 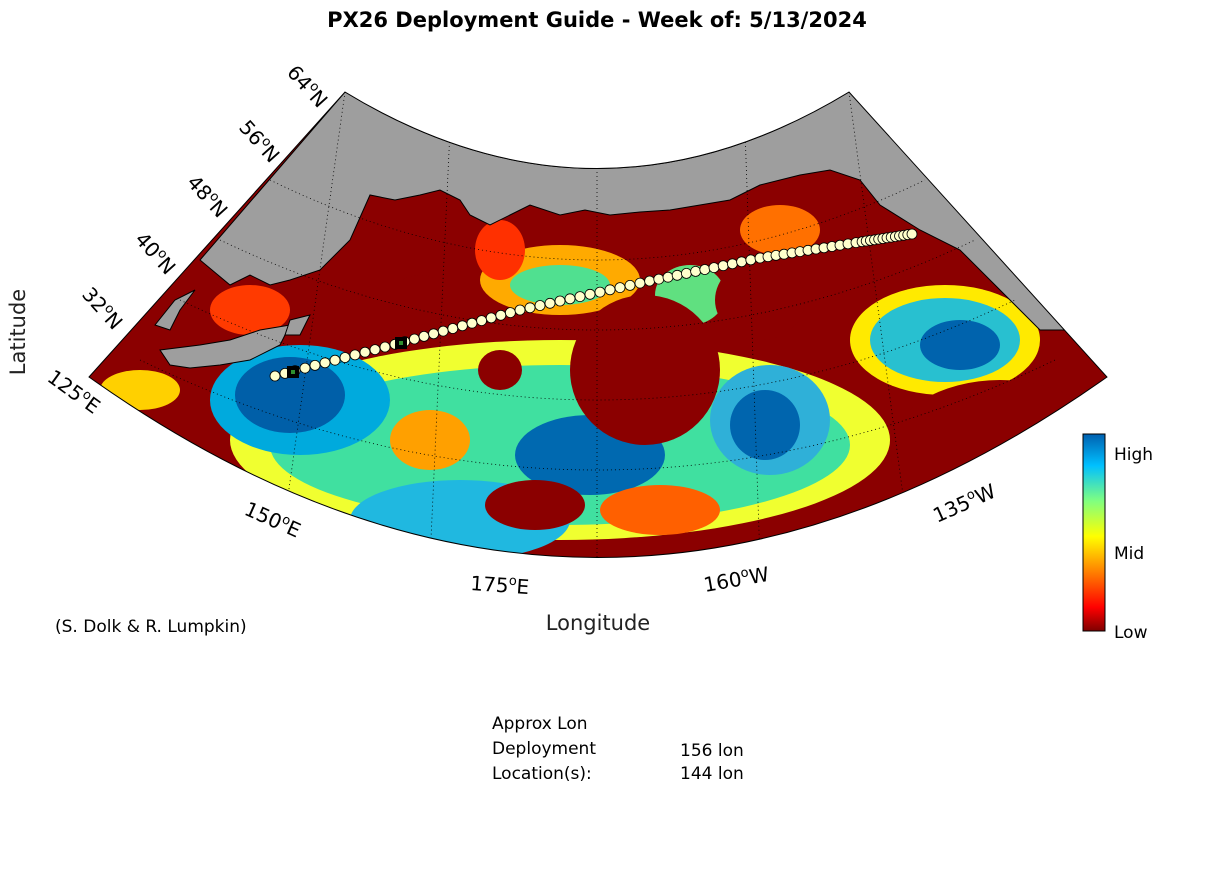 What do you see at coordinates (272, 520) in the screenshot?
I see `lon-tick-150e: 150oE` at bounding box center [272, 520].